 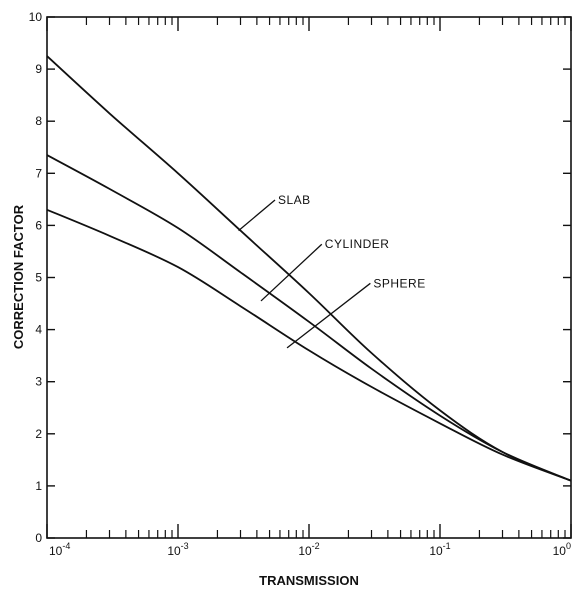 I want to click on y-tick-label: 1, so click(x=38, y=486).